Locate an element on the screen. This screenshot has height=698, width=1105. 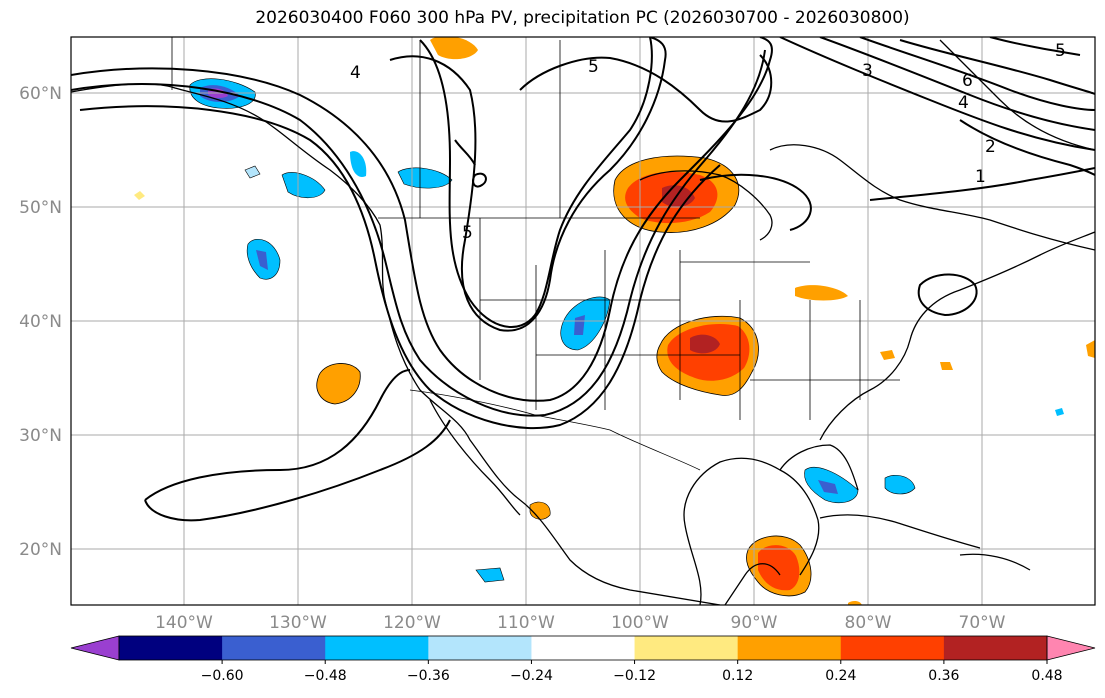
lat-label: 50°N is located at coordinates (40, 208).